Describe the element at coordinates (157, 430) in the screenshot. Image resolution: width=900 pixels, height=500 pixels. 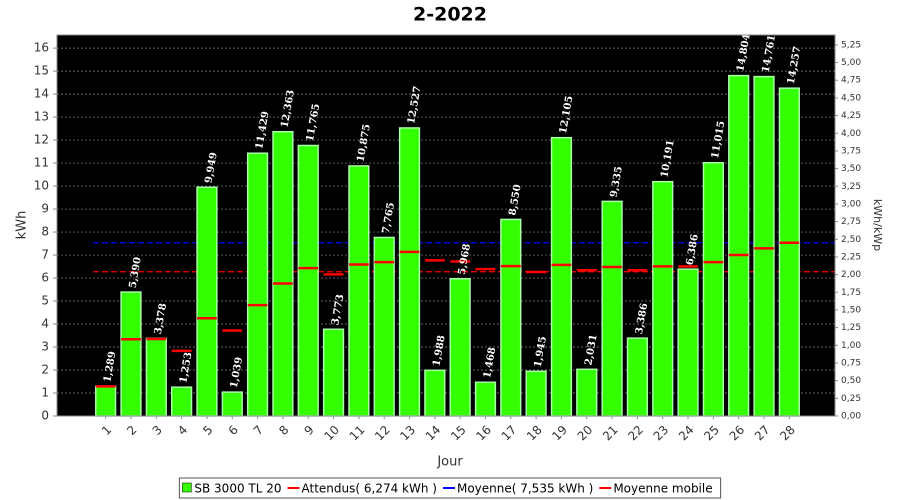
I see `x-tick-label: 3` at that location.